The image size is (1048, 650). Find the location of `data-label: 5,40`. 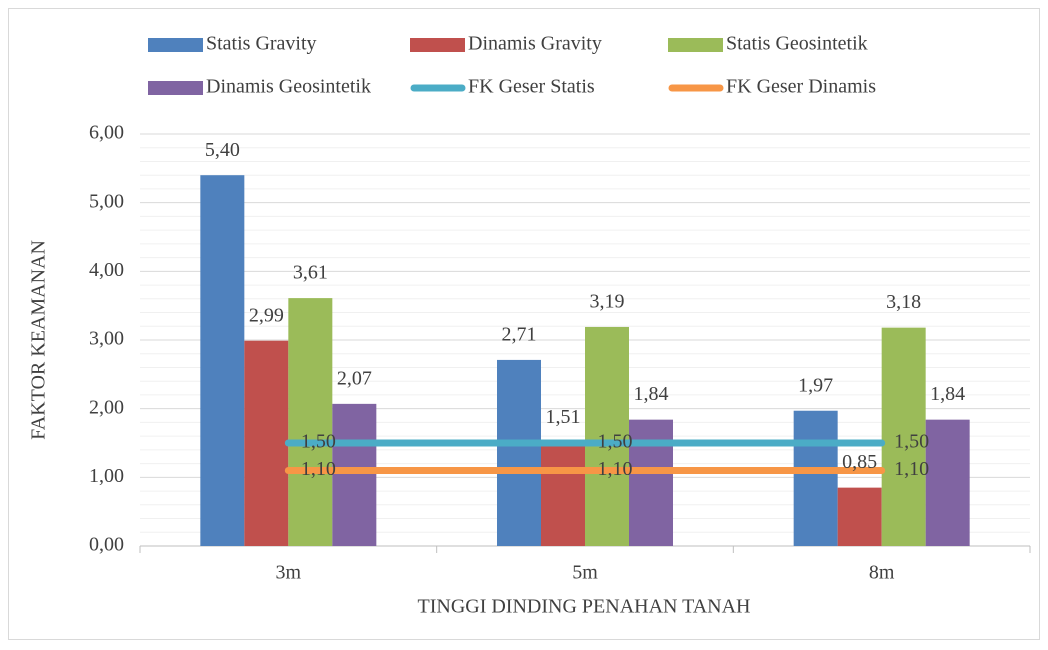

data-label: 5,40 is located at coordinates (222, 150).